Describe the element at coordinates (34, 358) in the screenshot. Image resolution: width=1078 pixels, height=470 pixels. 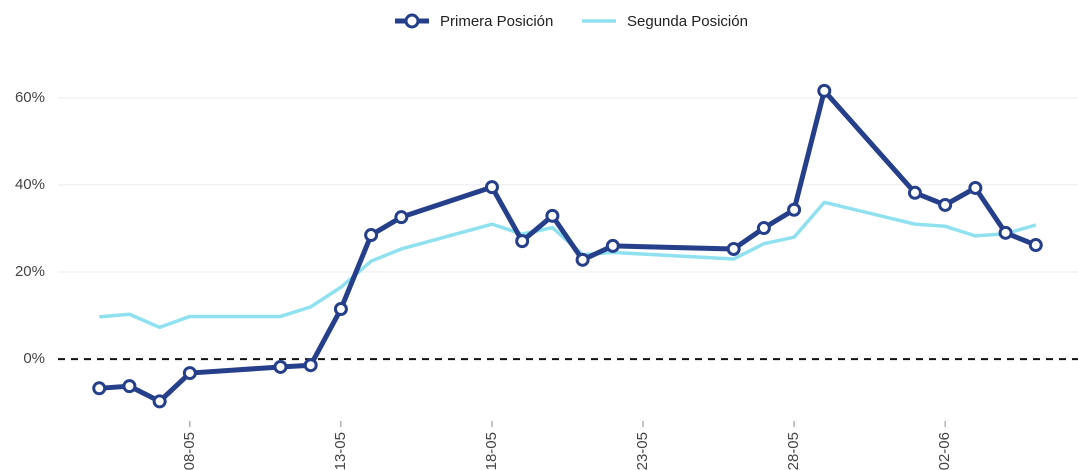
I see `y-tick-label: 0%` at that location.